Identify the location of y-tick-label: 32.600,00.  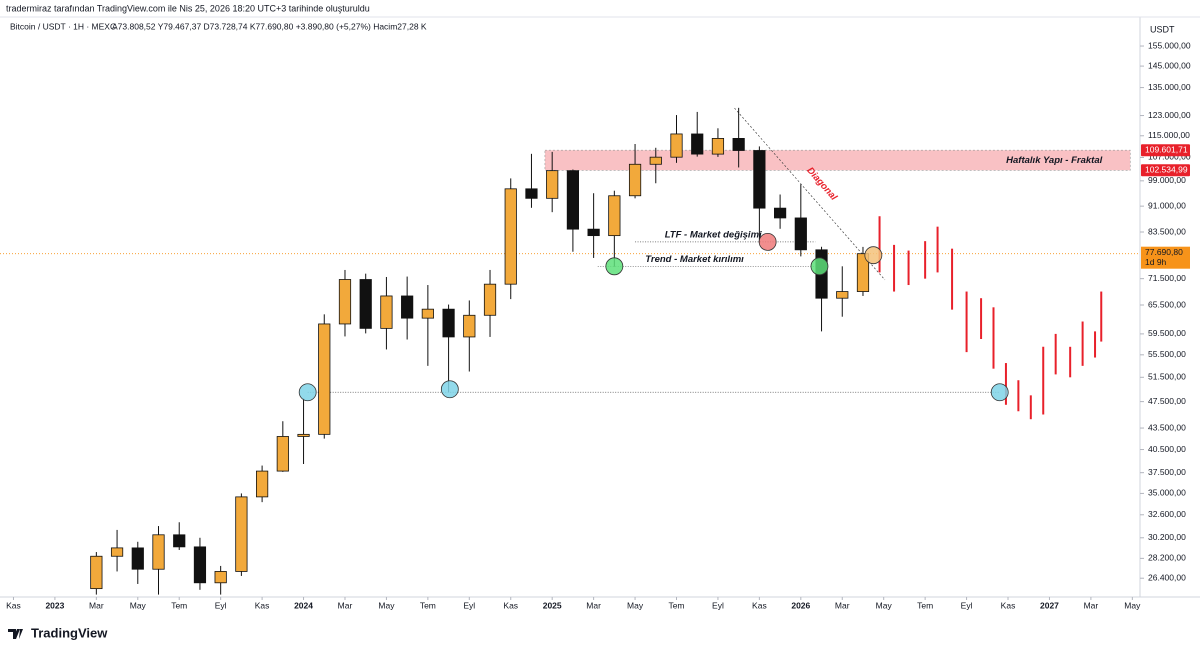
(1167, 514).